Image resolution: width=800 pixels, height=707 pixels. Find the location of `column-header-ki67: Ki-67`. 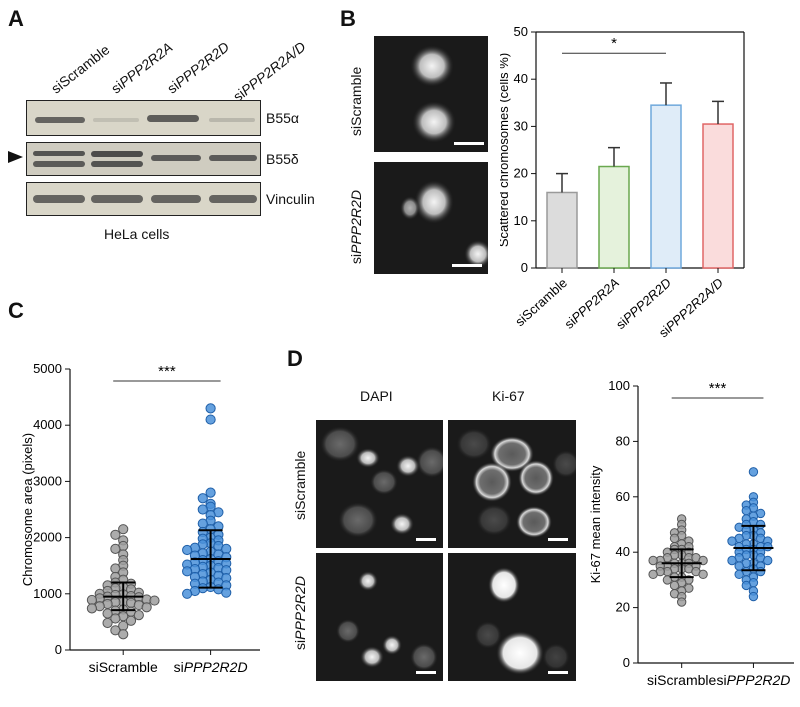

column-header-ki67: Ki-67 is located at coordinates (508, 396).